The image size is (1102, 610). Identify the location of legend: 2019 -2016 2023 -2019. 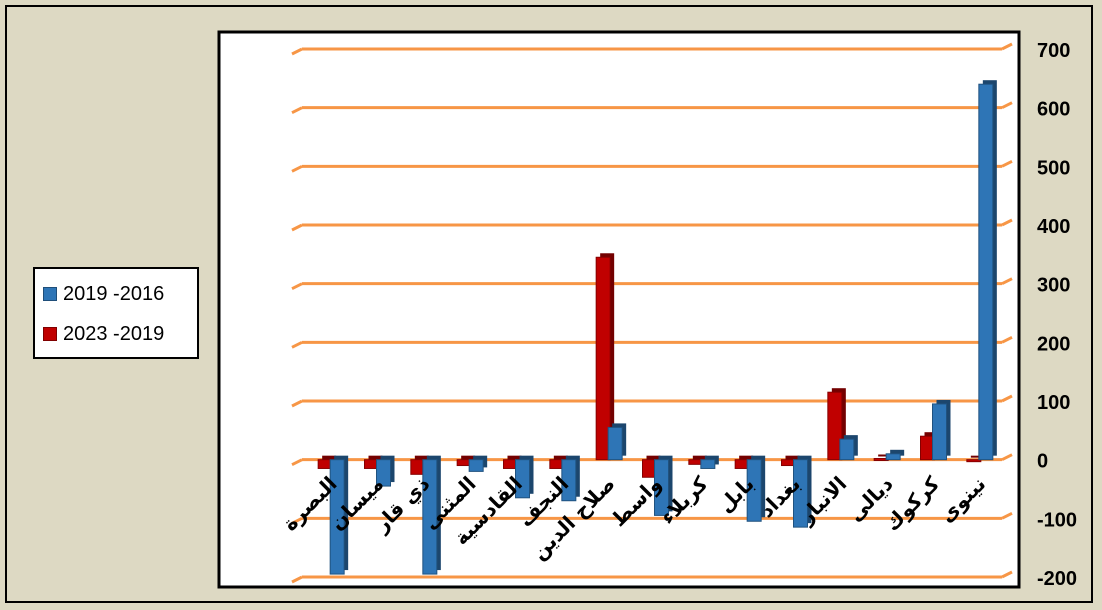
(116, 313).